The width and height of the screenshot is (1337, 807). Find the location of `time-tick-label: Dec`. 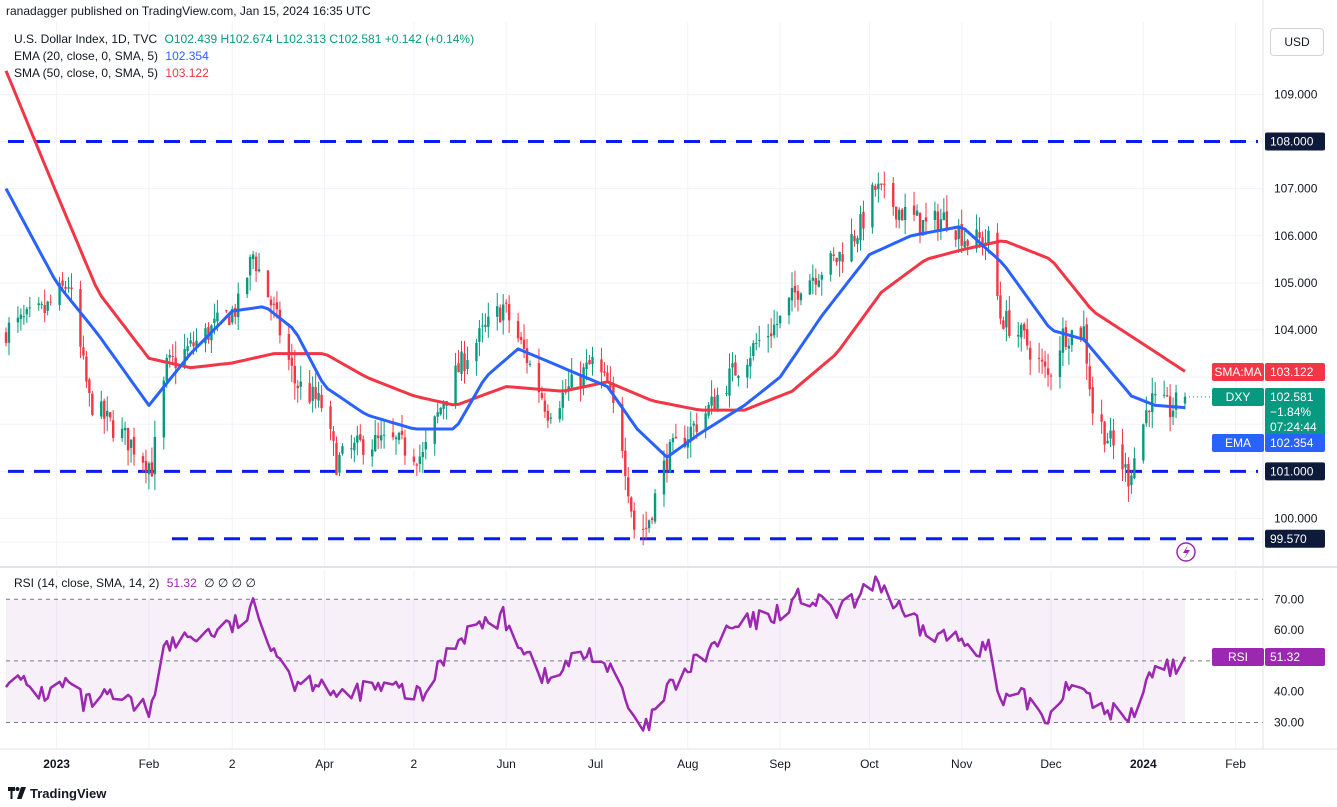

time-tick-label: Dec is located at coordinates (1050, 764).